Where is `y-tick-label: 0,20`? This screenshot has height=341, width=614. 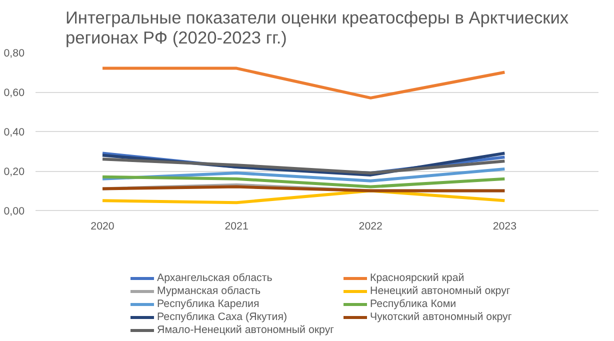 y-tick-label: 0,20 is located at coordinates (14, 172).